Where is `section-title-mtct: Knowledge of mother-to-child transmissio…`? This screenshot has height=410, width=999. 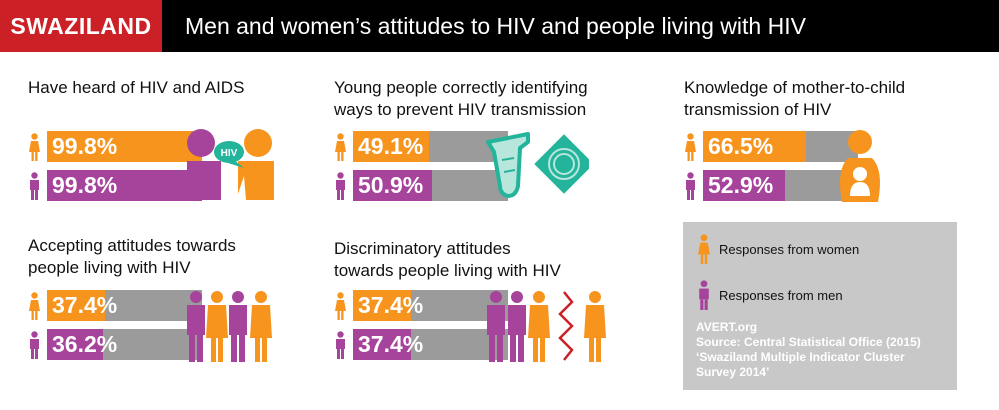 section-title-mtct: Knowledge of mother-to-child transmissio… is located at coordinates (794, 99).